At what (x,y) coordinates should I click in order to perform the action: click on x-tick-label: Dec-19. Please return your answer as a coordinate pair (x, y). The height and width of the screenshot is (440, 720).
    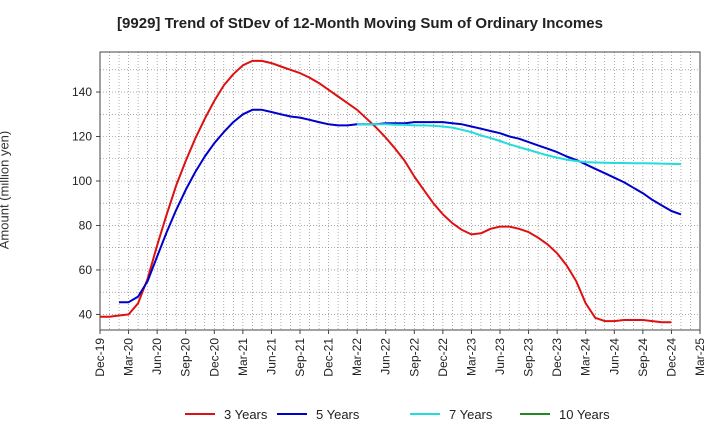
    Looking at the image, I should click on (100, 357).